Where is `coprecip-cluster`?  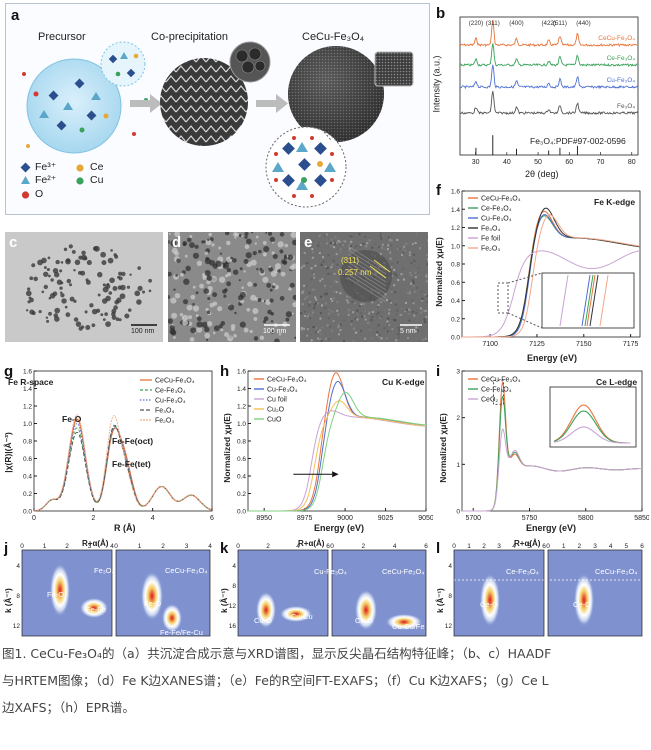 coprecip-cluster is located at coordinates (204, 102).